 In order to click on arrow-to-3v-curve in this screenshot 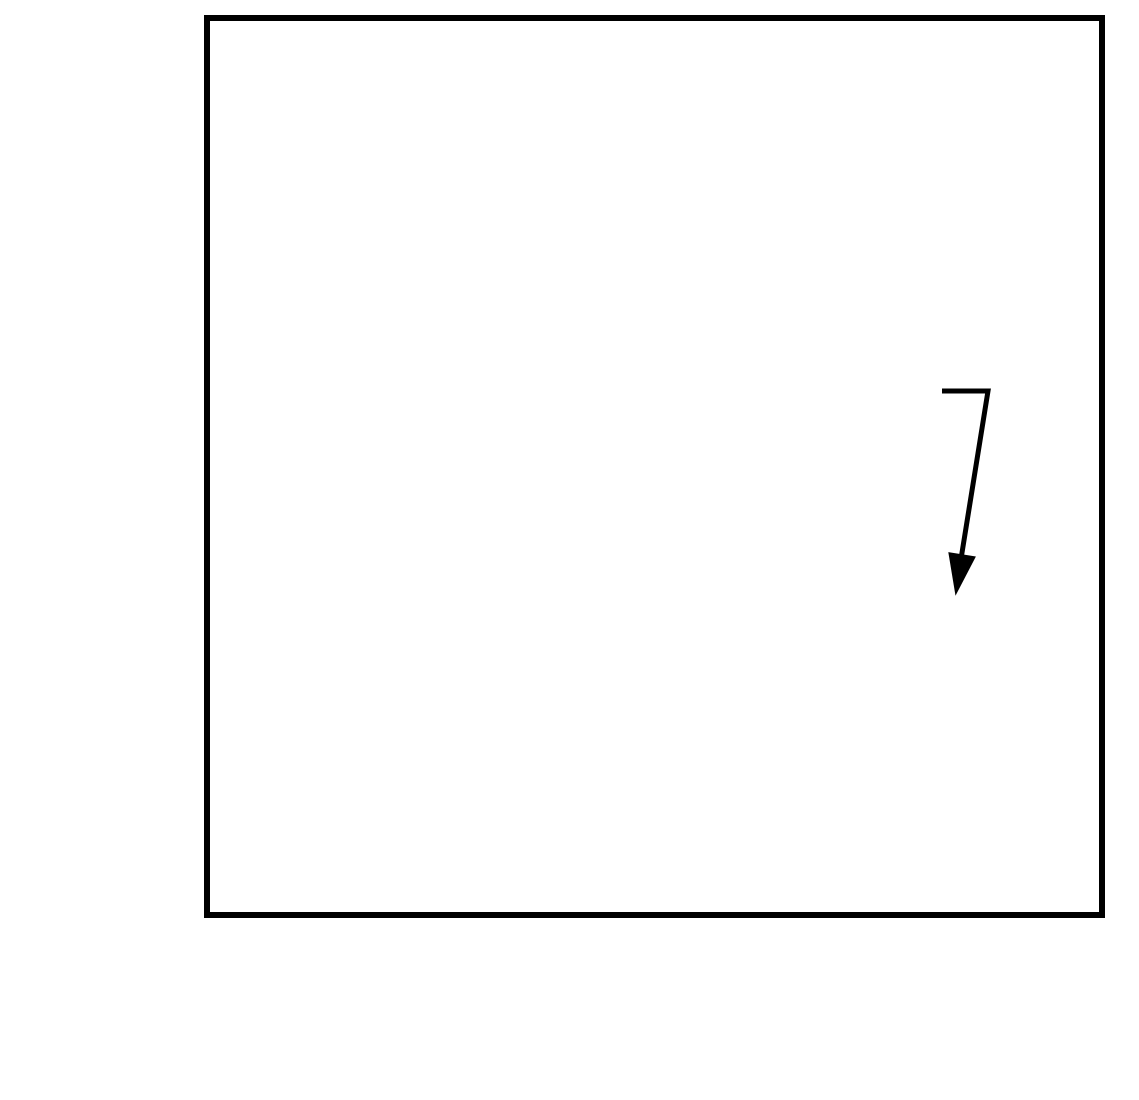, I will do `click(966, 492)`.